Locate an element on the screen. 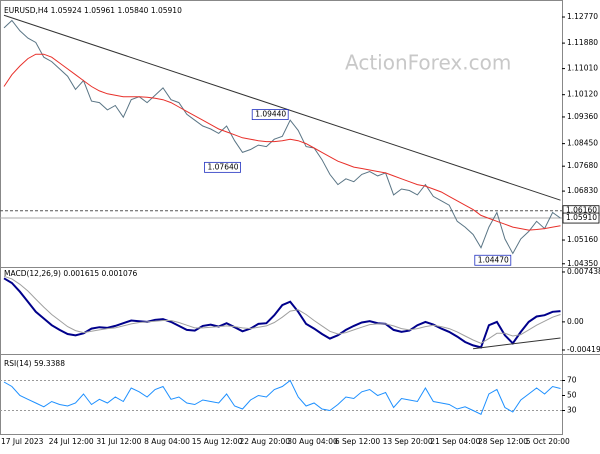  trendline is located at coordinates (516, 343).